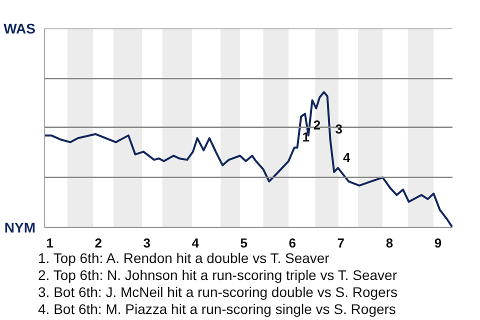 This screenshot has height=320, width=480. Describe the element at coordinates (218, 292) in the screenshot. I see `text: 3. Bot 6th: J. McNeil hit a run-scoring double vs S. Rogers` at that location.